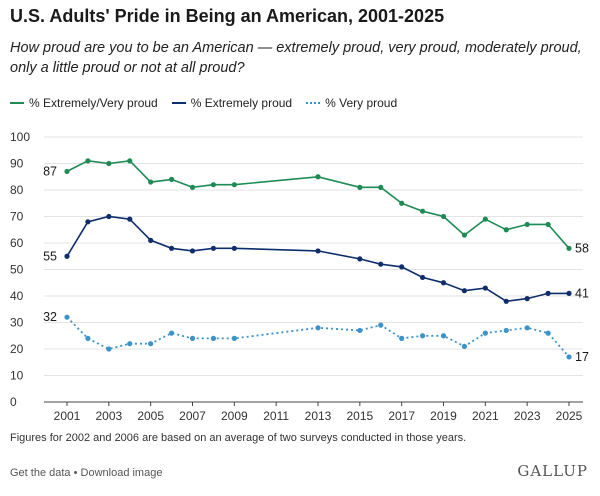 The width and height of the screenshot is (600, 496). I want to click on legend-swatch-extremely-very, so click(17, 103).